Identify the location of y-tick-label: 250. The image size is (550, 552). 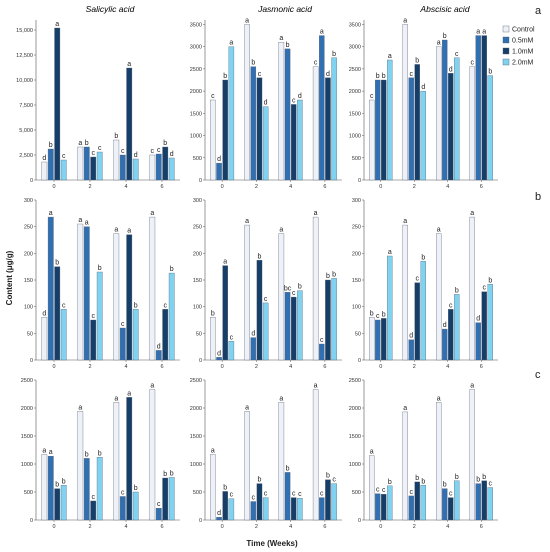
(28, 228).